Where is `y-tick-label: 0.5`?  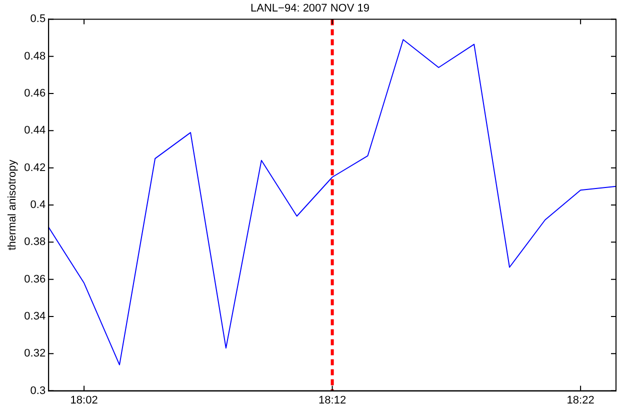 y-tick-label: 0.5 is located at coordinates (38, 19).